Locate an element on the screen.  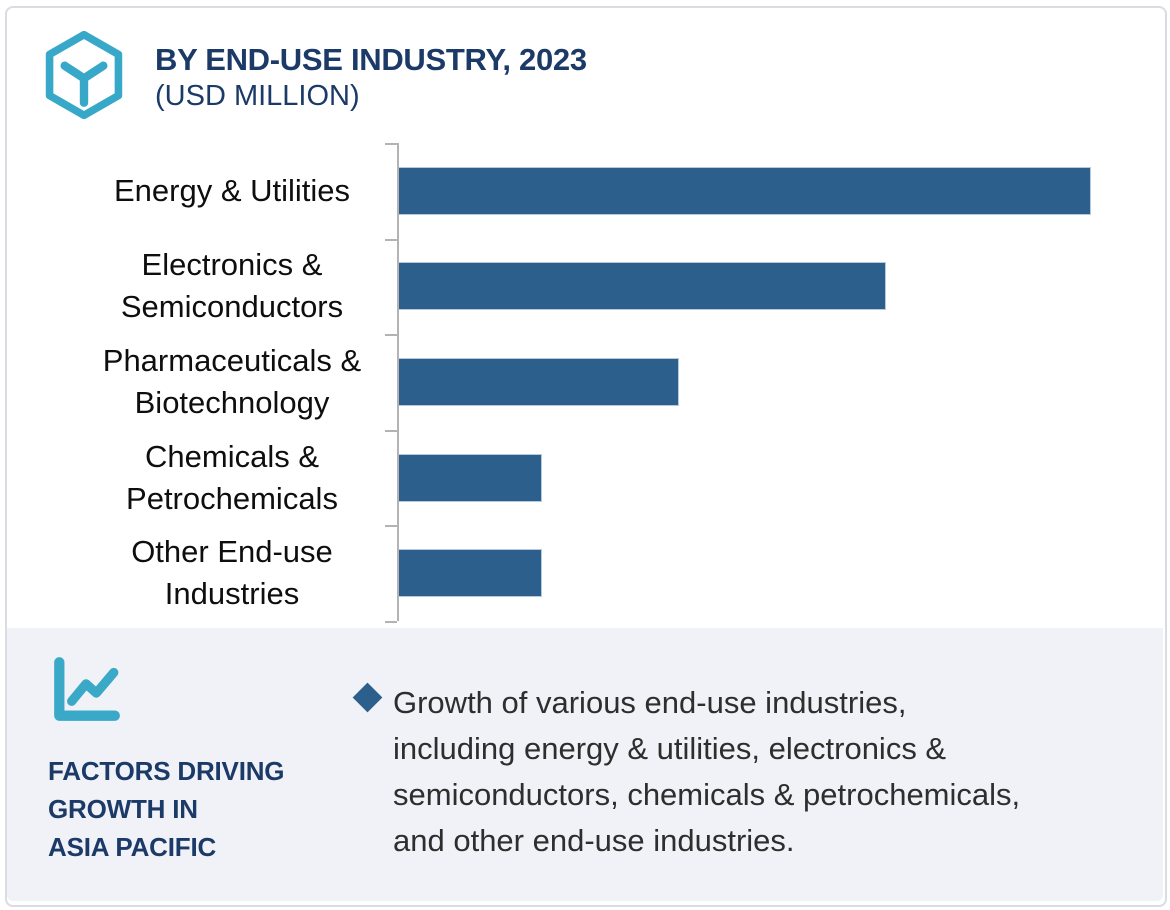
category-label: Energy & Utilities is located at coordinates (232, 190).